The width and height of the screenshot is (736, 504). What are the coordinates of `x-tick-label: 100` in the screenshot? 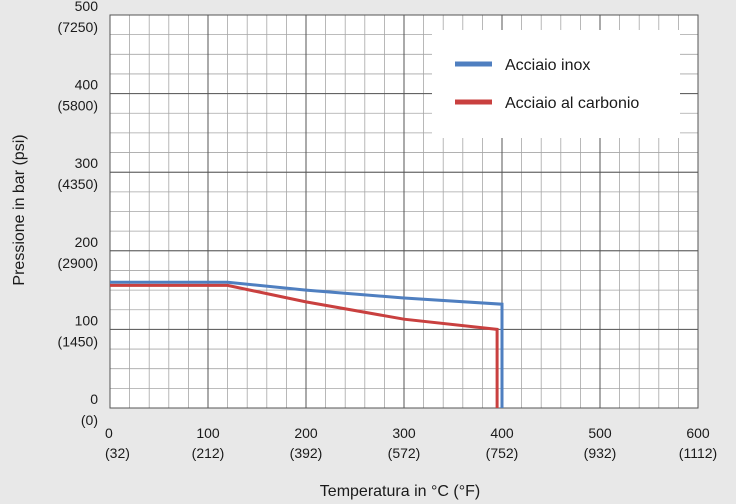 It's located at (208, 433).